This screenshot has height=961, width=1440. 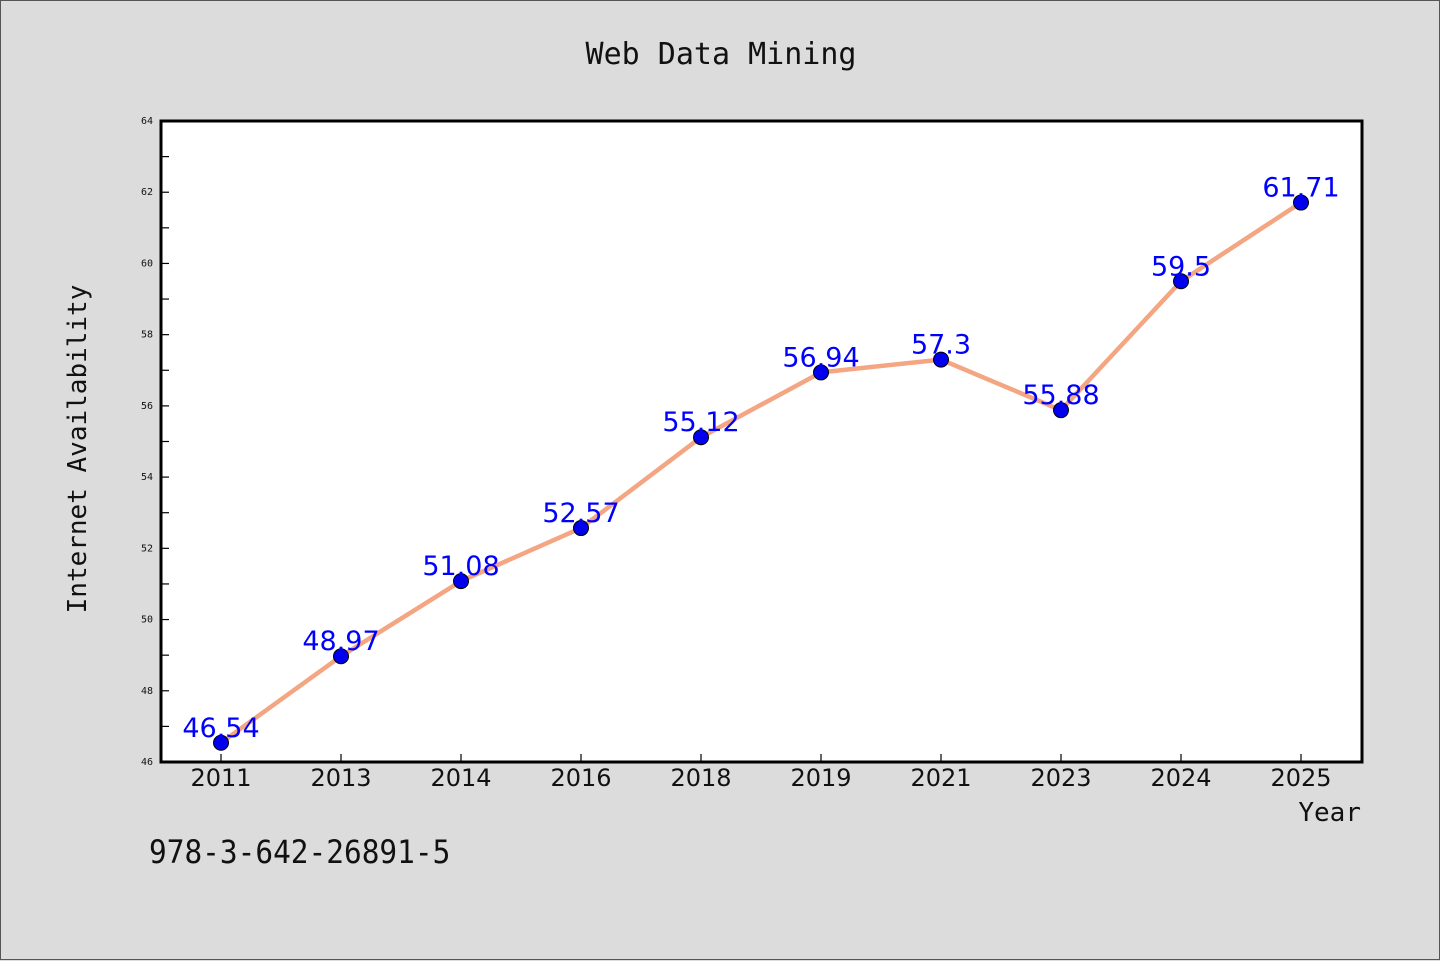 I want to click on data-label: 59.5, so click(x=1181, y=266).